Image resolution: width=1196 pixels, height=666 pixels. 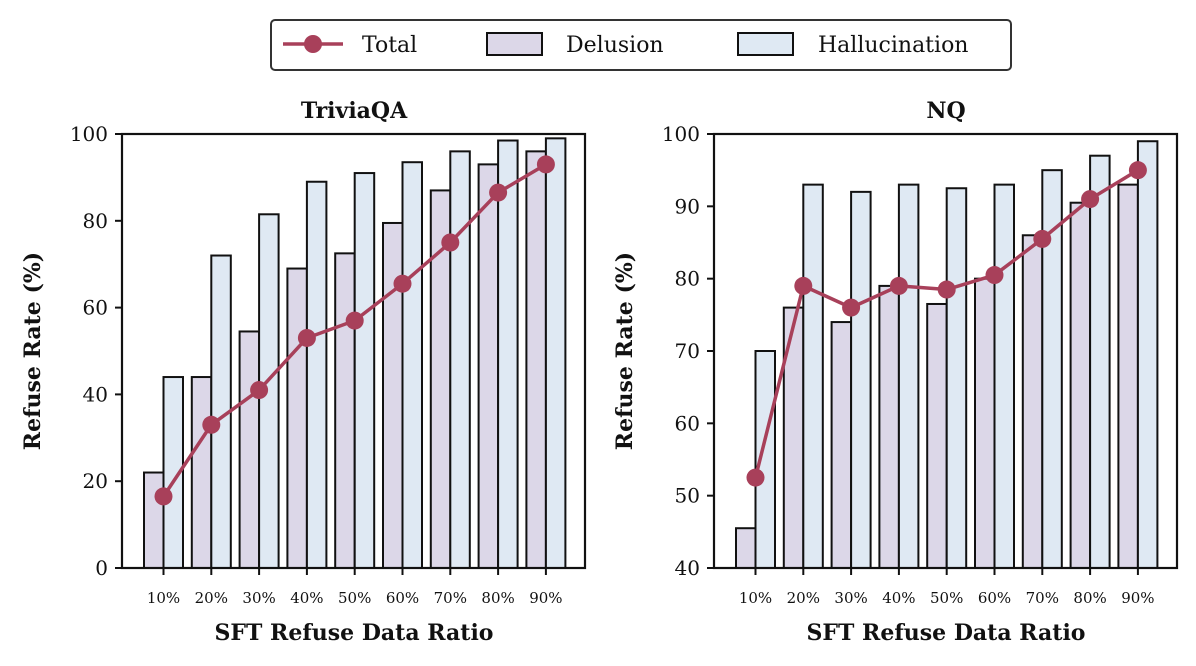 What do you see at coordinates (354, 633) in the screenshot?
I see `xlabel-triviaqa: SFT Refuse Data Ratio` at bounding box center [354, 633].